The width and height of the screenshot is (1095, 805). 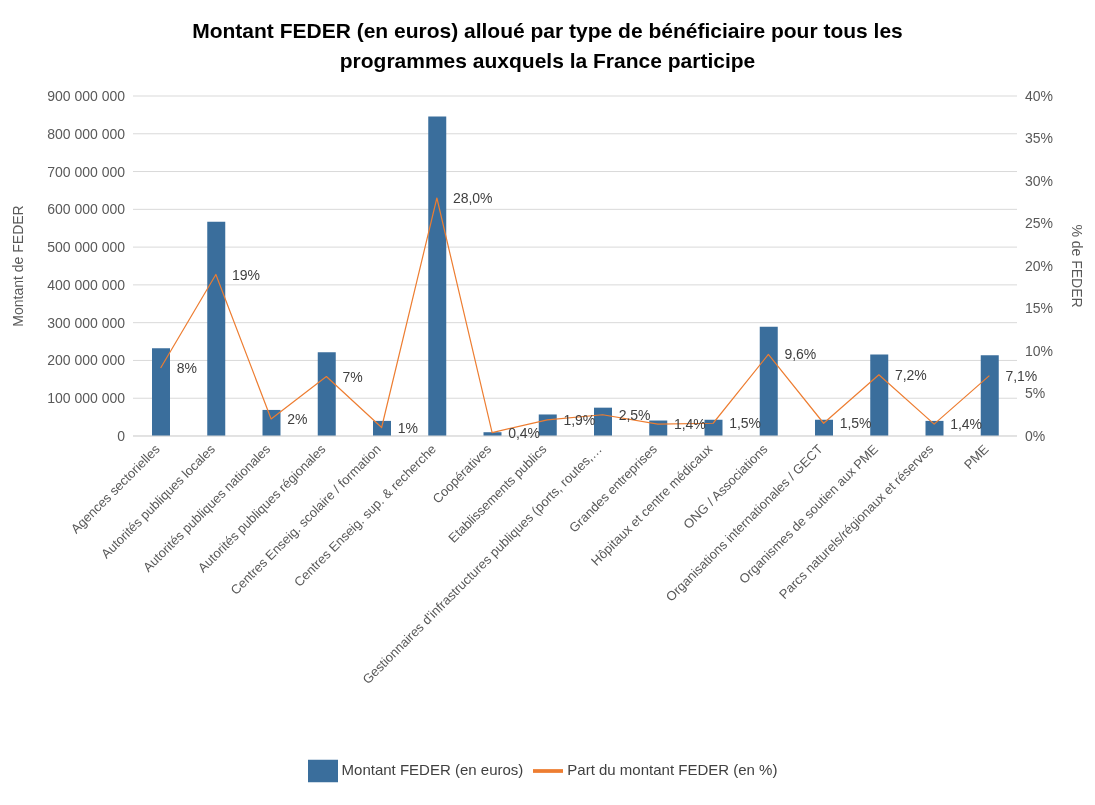 I want to click on data-label: 2%, so click(x=297, y=419).